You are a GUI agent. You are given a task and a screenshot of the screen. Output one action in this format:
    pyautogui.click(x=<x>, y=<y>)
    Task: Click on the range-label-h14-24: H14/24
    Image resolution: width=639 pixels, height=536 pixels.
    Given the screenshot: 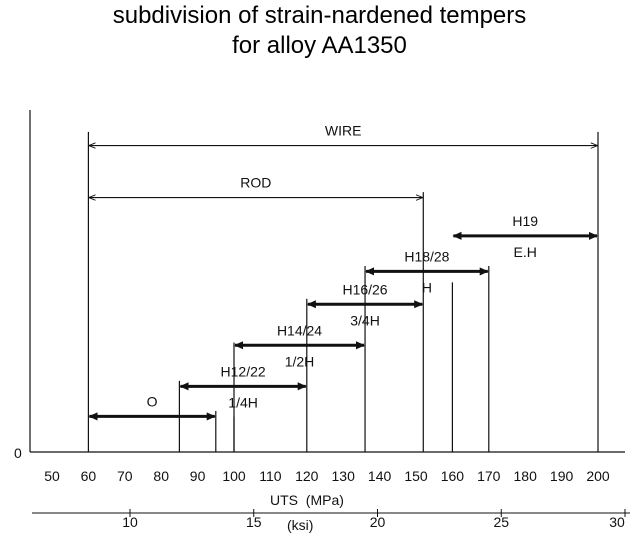 What is the action you would take?
    pyautogui.click(x=299, y=330)
    